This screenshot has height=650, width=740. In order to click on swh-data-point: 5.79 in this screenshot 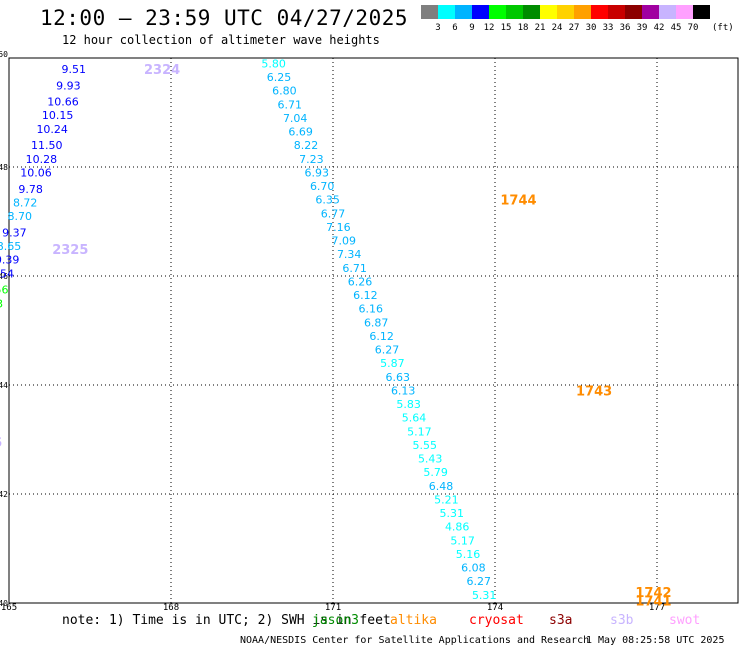, I will do `click(435, 472)`.